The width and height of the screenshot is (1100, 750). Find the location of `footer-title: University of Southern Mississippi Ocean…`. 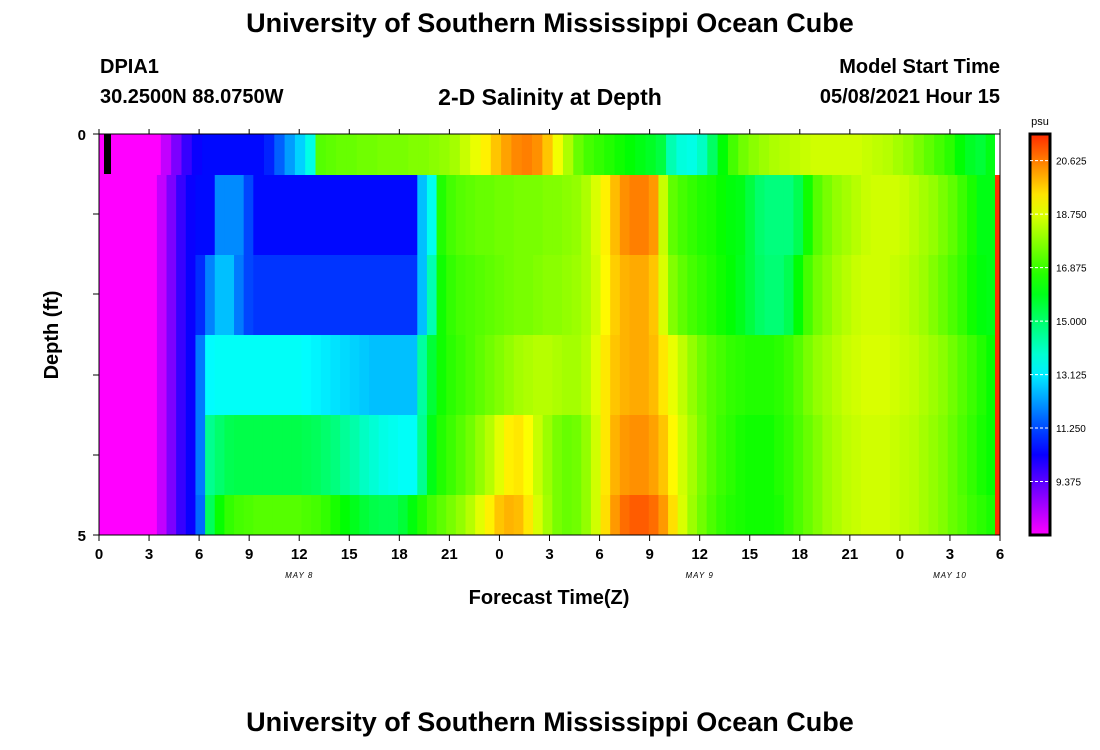

footer-title: University of Southern Mississippi Ocean… is located at coordinates (550, 722).